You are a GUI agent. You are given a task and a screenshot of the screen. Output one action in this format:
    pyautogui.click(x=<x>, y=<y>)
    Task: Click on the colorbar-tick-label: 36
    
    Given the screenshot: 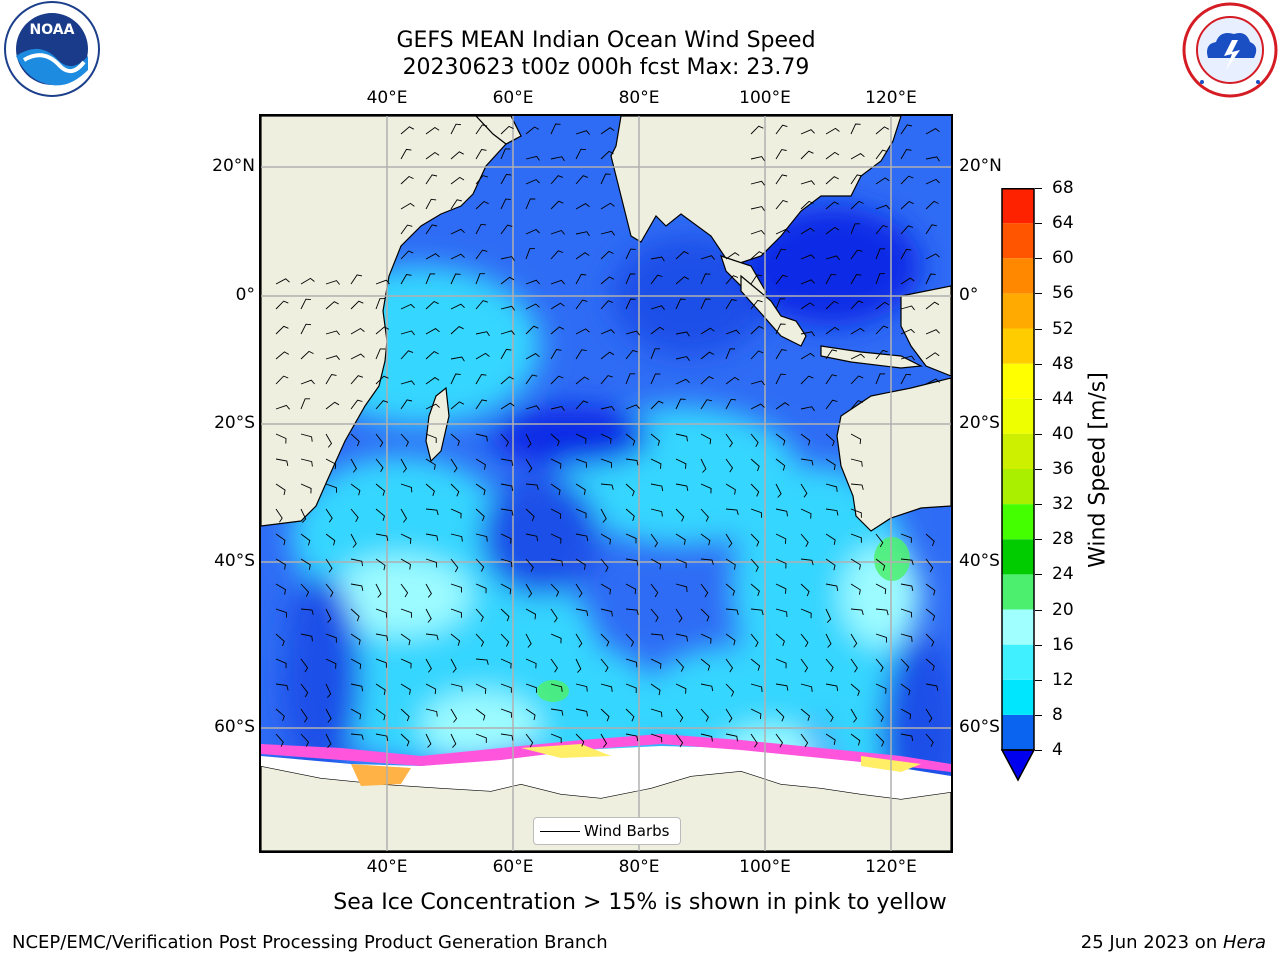 What is the action you would take?
    pyautogui.click(x=1063, y=469)
    